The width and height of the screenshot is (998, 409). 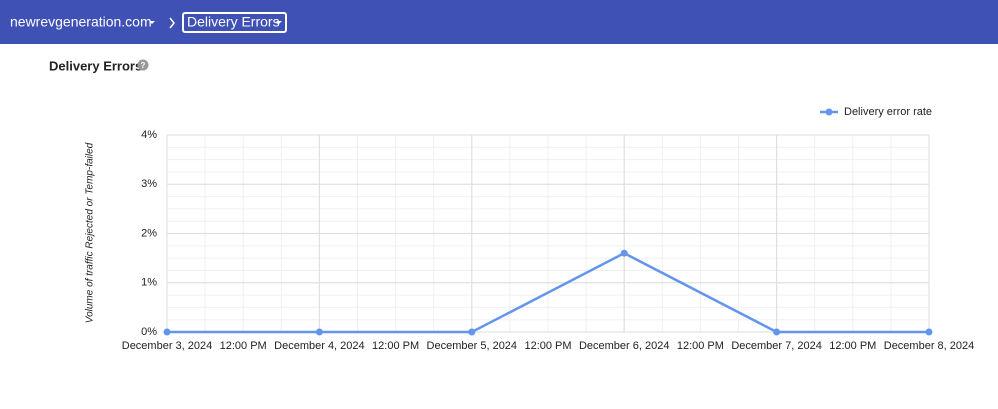 What do you see at coordinates (776, 346) in the screenshot?
I see `x-tick-label: December 7, 2024` at bounding box center [776, 346].